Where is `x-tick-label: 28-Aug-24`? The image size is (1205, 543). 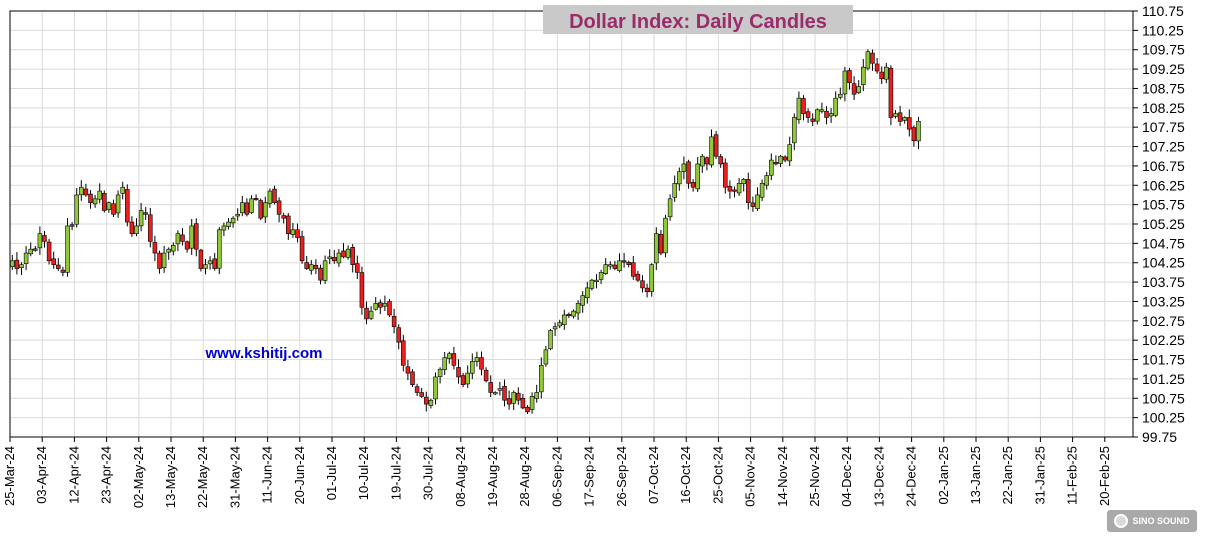
x-tick-label: 28-Aug-24 is located at coordinates (524, 476).